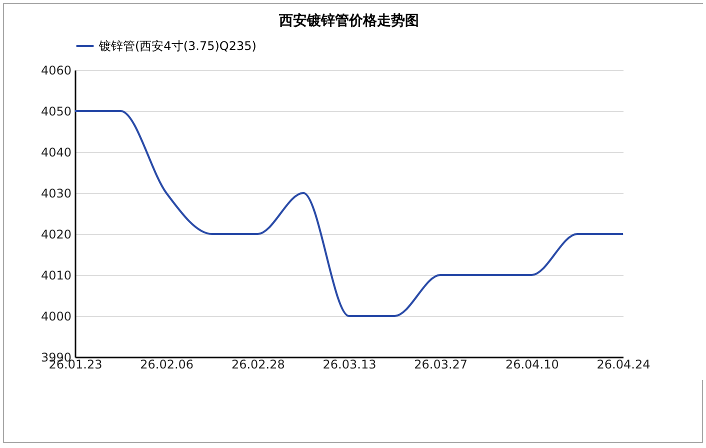  I want to click on x-tick-label: 26.03.13, so click(349, 365).